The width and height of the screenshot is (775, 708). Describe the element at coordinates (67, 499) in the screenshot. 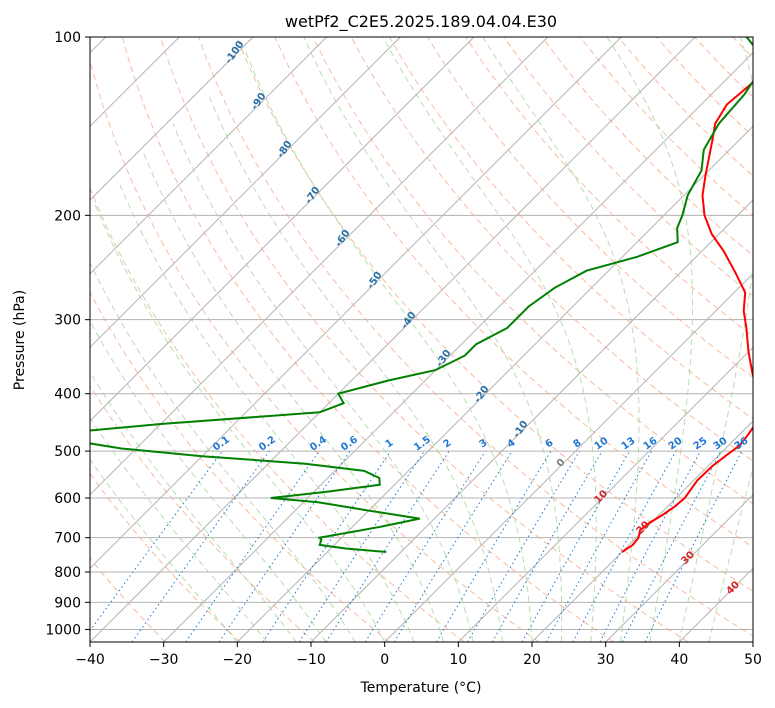

I see `y-tick-label: 600` at that location.